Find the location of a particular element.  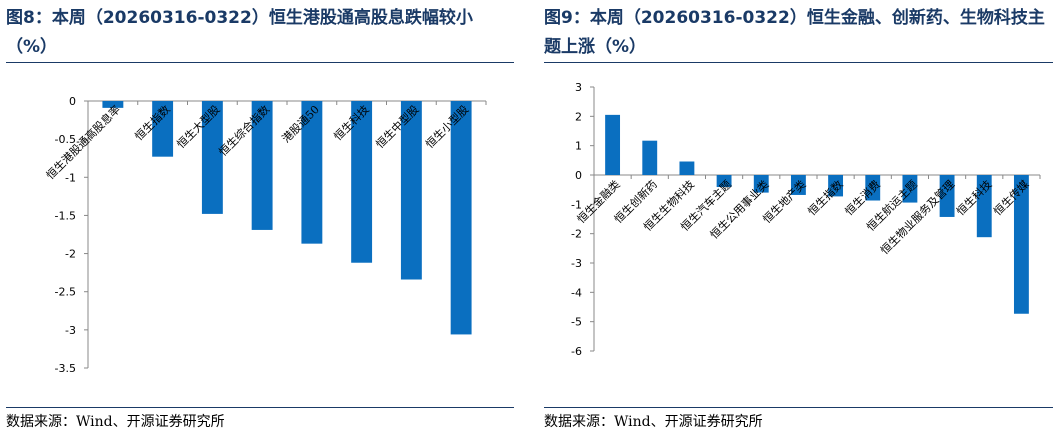

y-tick-label: 1 is located at coordinates (578, 146).